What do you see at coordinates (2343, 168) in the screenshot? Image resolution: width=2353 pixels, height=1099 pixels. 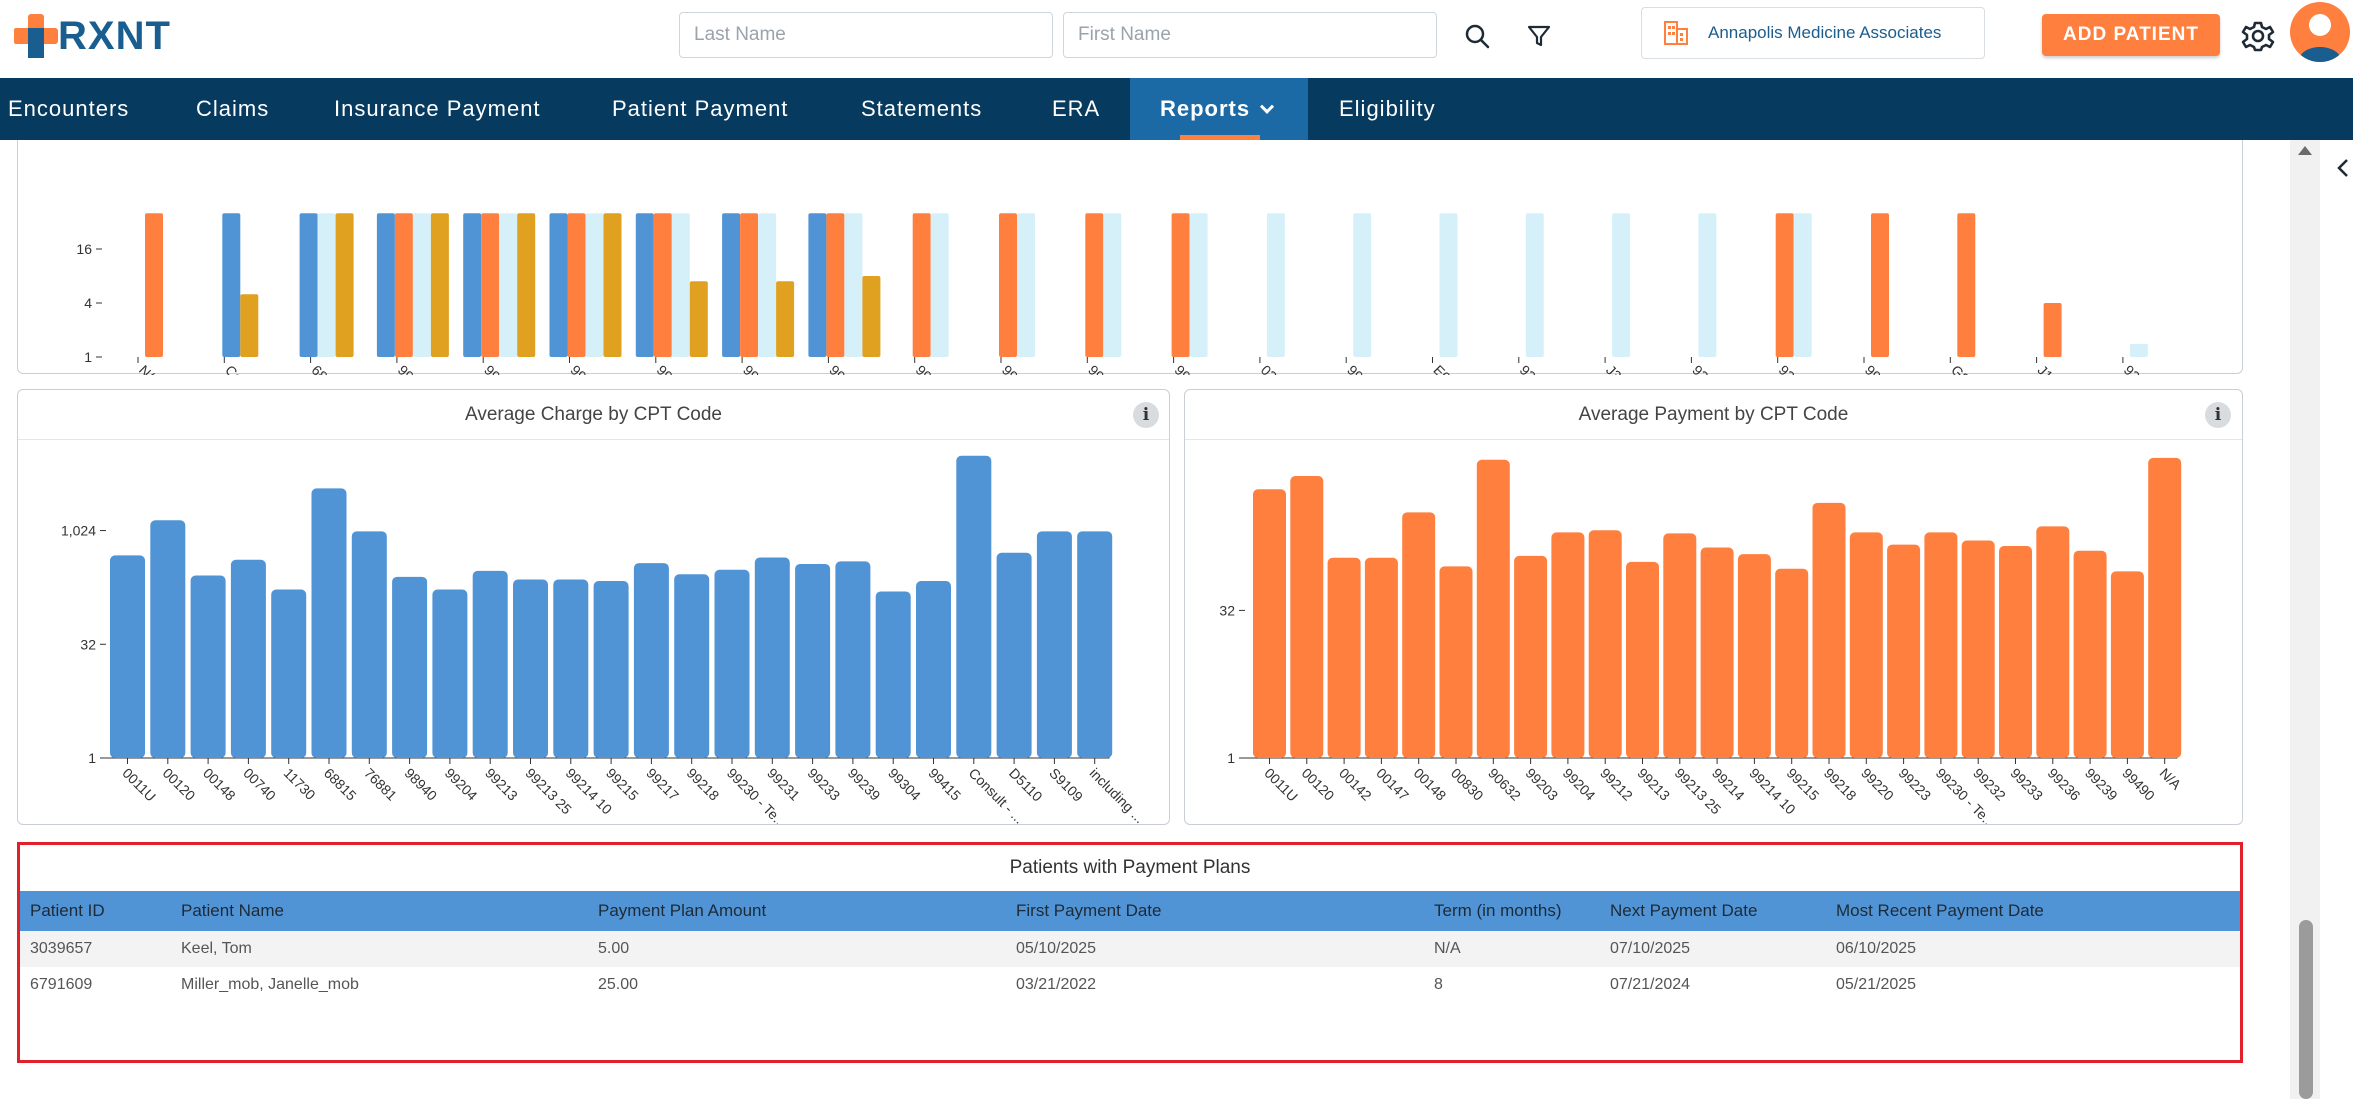 I see `chevron-left-icon` at bounding box center [2343, 168].